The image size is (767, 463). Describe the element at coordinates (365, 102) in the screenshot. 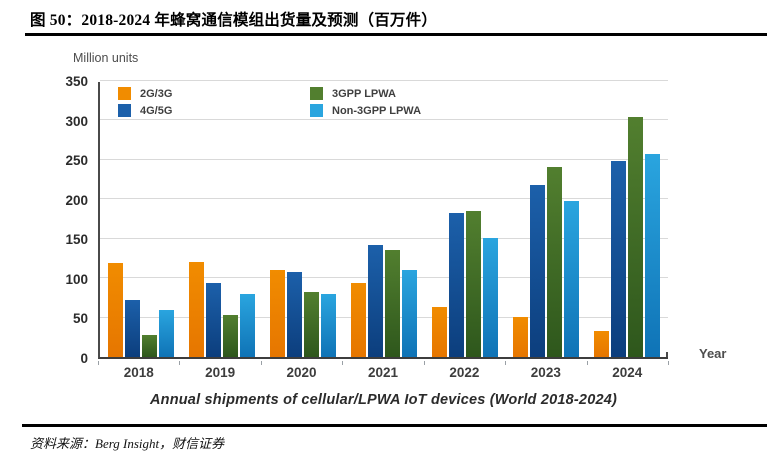

I see `legend-column: 3GPP LPWA Non-3GPP LPWA` at that location.